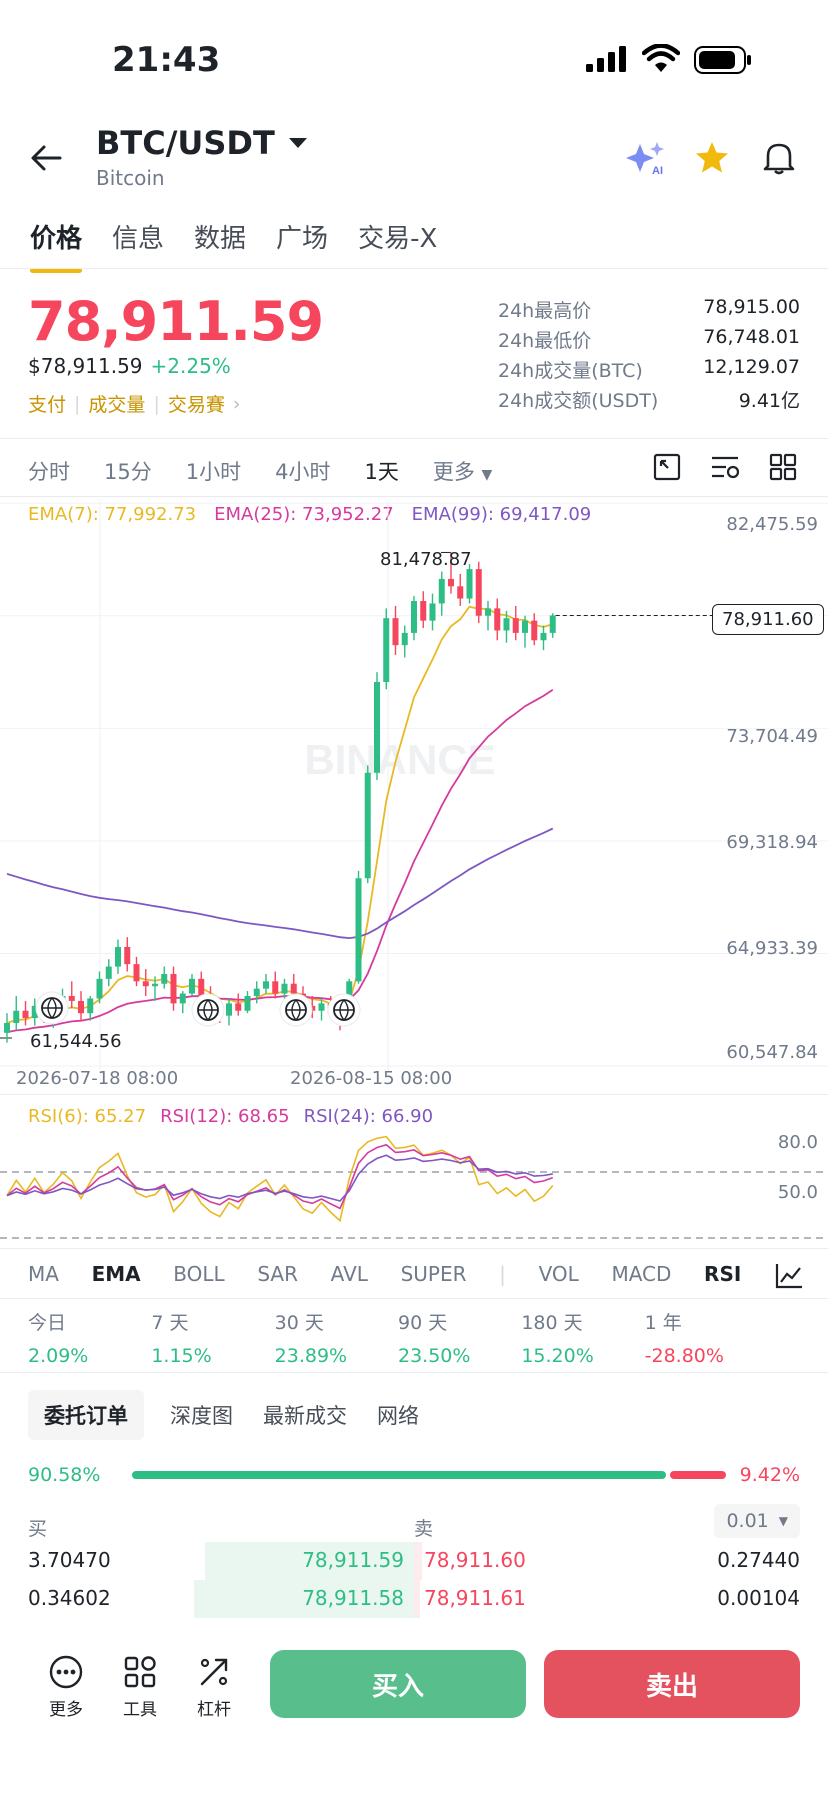 Image resolution: width=828 pixels, height=1800 pixels. Describe the element at coordinates (667, 469) in the screenshot. I see `expand-icon` at that location.